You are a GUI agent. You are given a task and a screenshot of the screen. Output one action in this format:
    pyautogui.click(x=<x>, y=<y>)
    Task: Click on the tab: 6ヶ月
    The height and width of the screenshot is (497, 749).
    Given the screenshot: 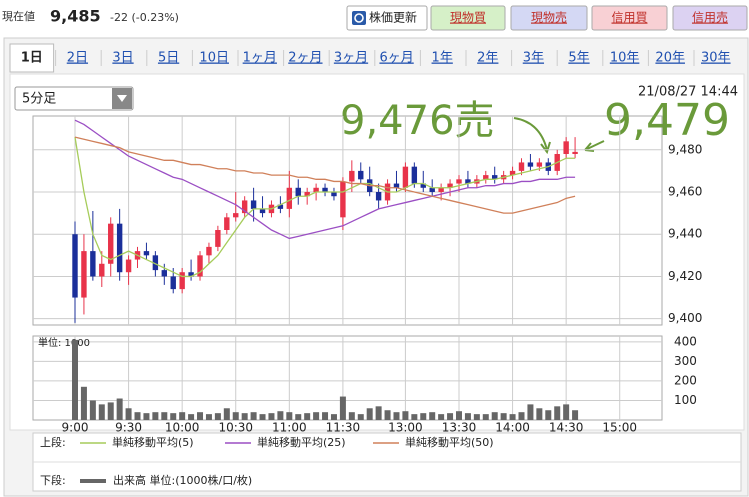 What is the action you would take?
    pyautogui.click(x=396, y=58)
    